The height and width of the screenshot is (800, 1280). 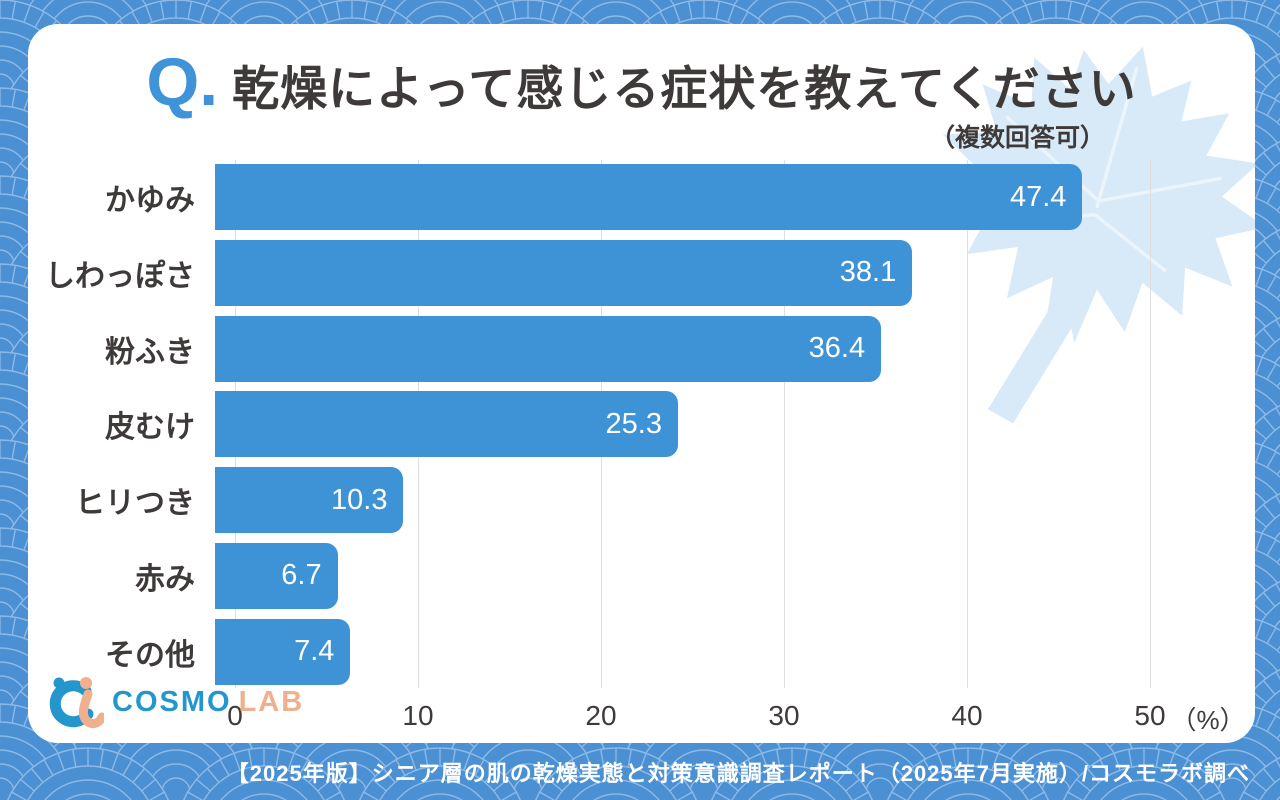 I want to click on cosmo-lab-logo: COSMO LAB, so click(x=175, y=702).